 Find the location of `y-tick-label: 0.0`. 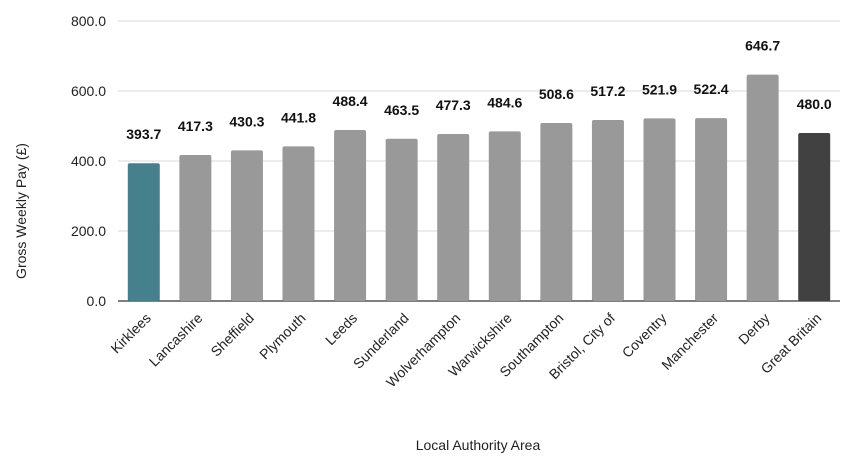

y-tick-label: 0.0 is located at coordinates (97, 301).